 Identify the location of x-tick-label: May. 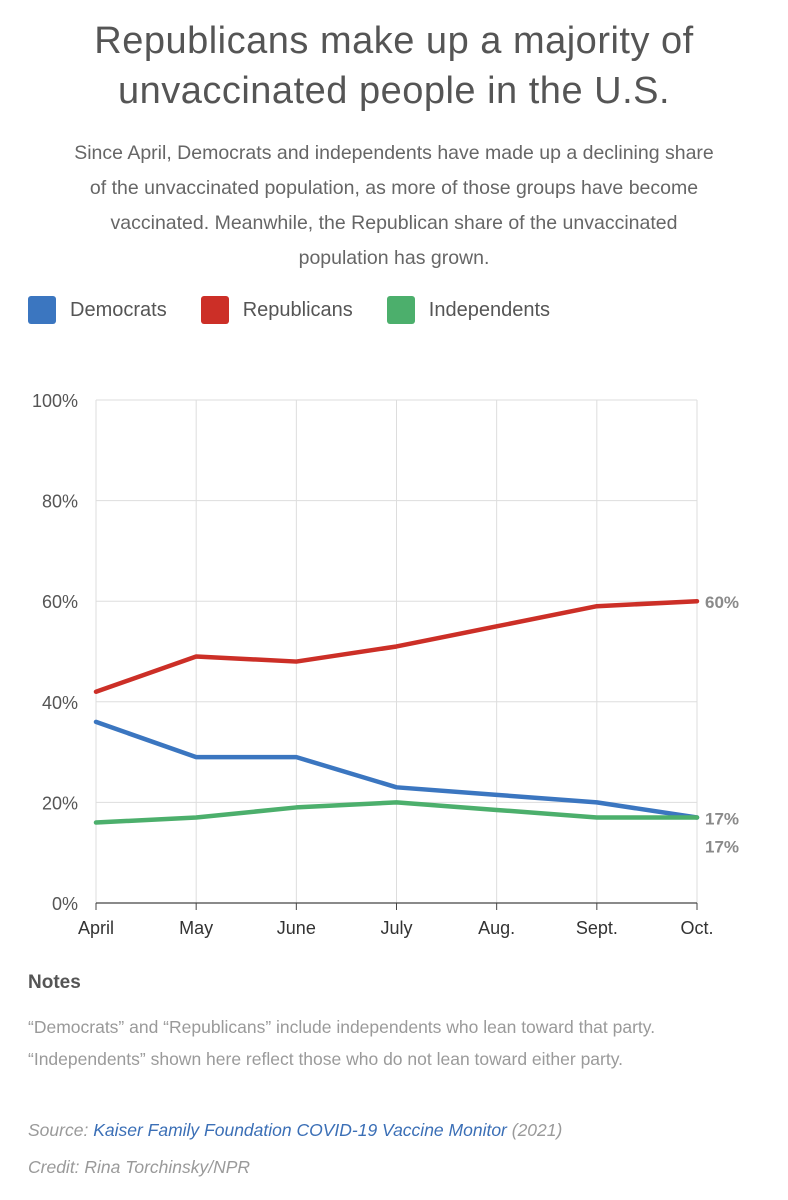
(196, 928).